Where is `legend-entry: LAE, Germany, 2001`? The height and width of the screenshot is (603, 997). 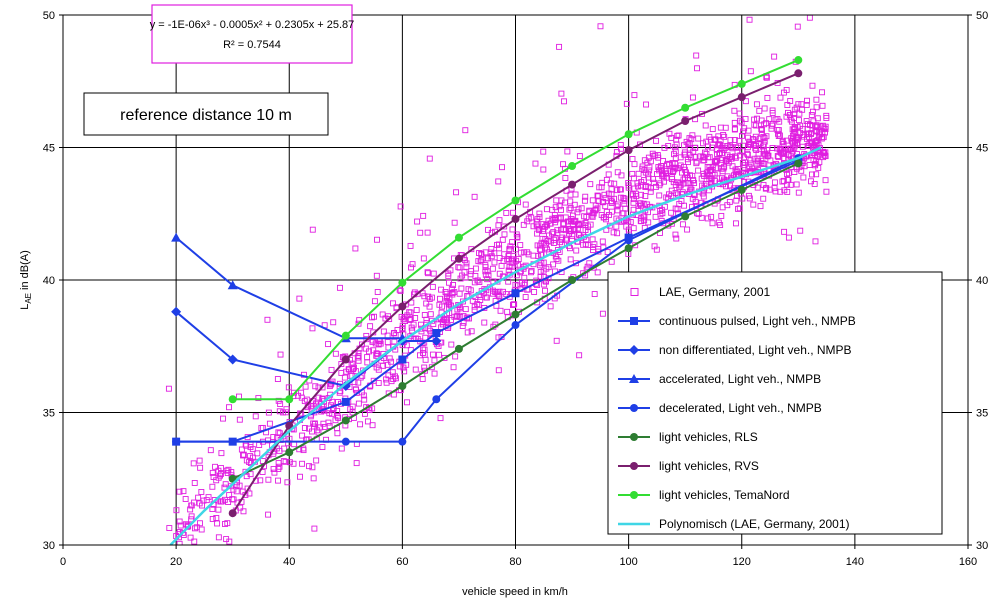 legend-entry: LAE, Germany, 2001 is located at coordinates (700, 292).